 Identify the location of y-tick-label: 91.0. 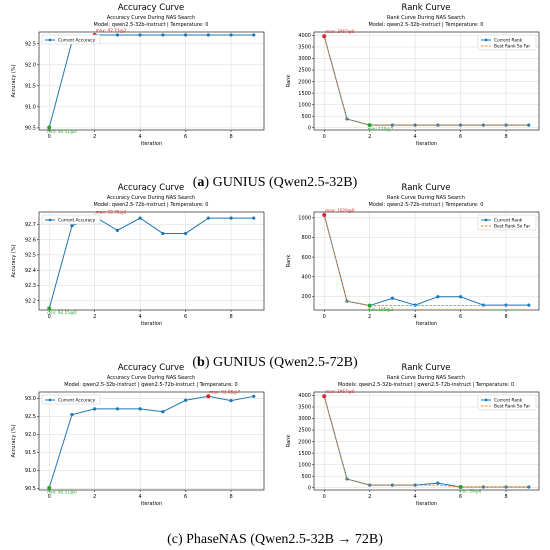
(30, 108).